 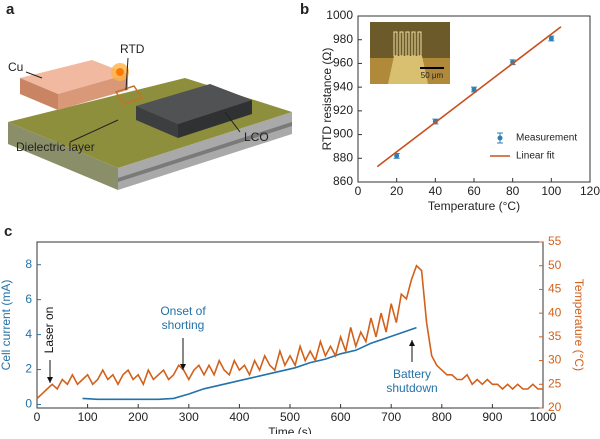 I want to click on slab-side, so click(x=63, y=156).